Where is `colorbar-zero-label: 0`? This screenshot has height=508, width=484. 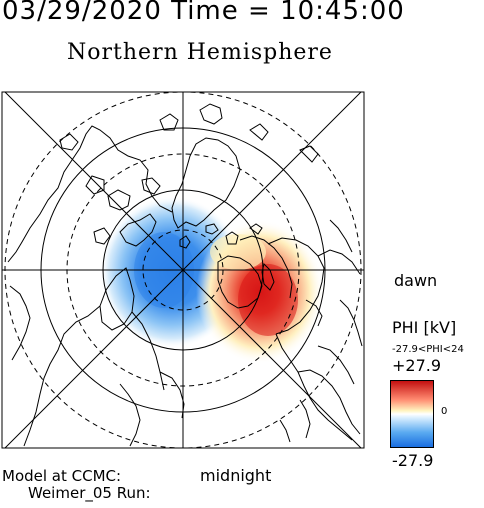 colorbar-zero-label: 0 is located at coordinates (444, 411).